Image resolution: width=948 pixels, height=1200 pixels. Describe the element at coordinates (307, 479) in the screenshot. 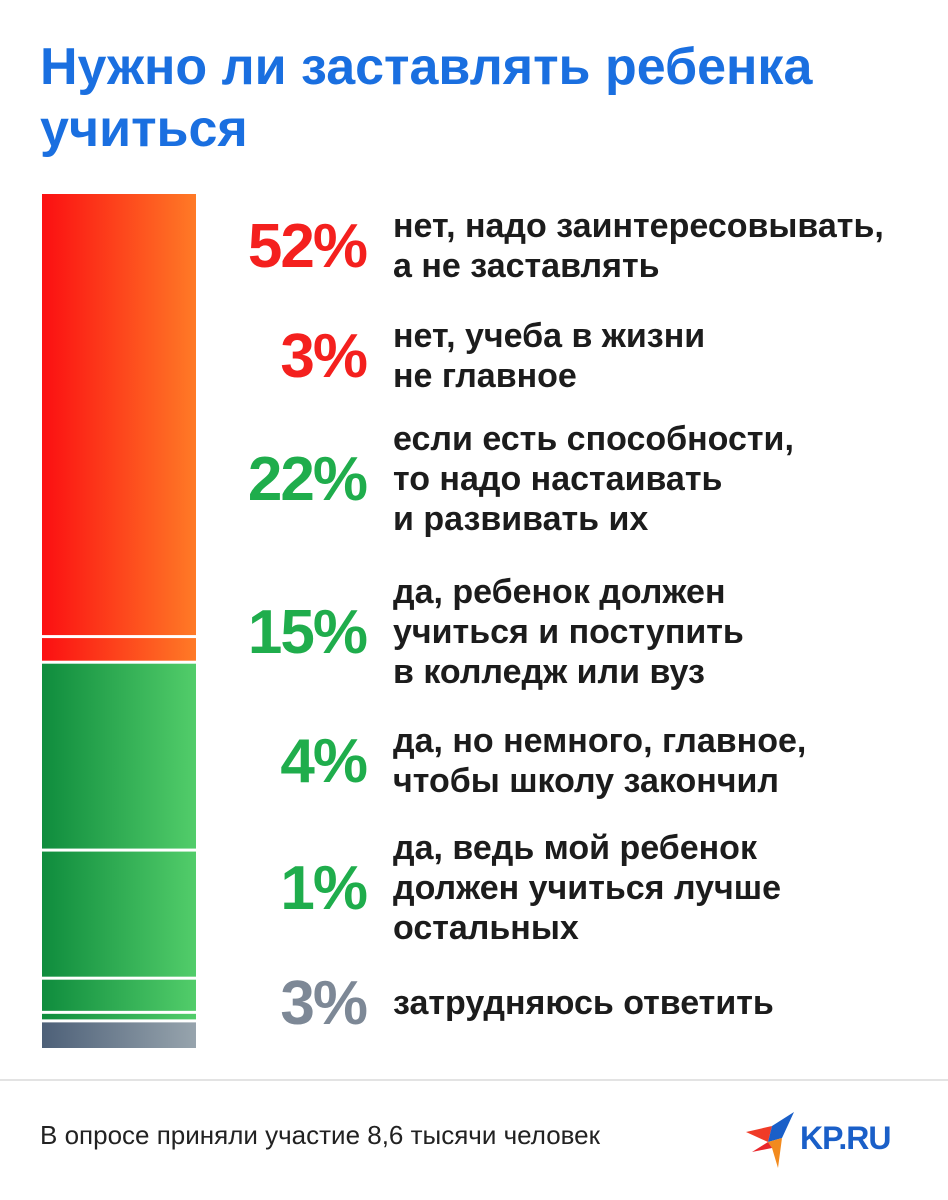

I see `percent-label: 22%` at that location.